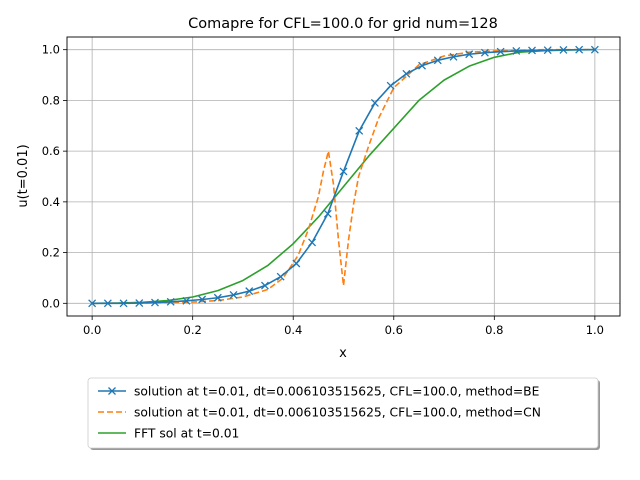 The height and width of the screenshot is (480, 640). Describe the element at coordinates (494, 330) in the screenshot. I see `x-tick-label: 0.8` at that location.